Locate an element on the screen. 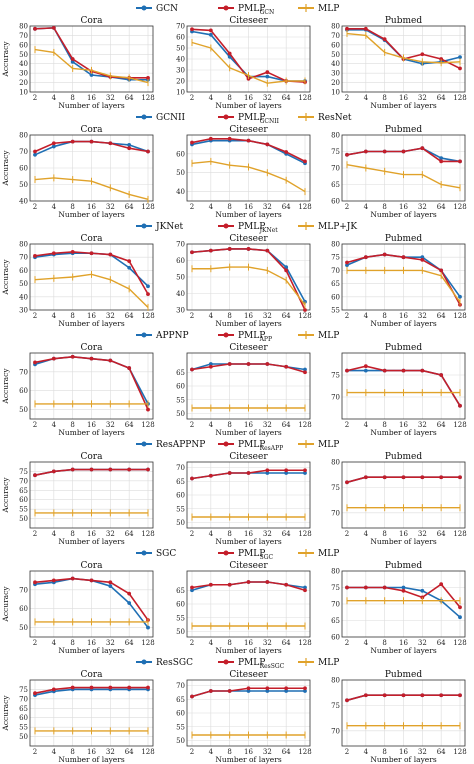  legend-label-3: MLP is located at coordinates (328, 554).